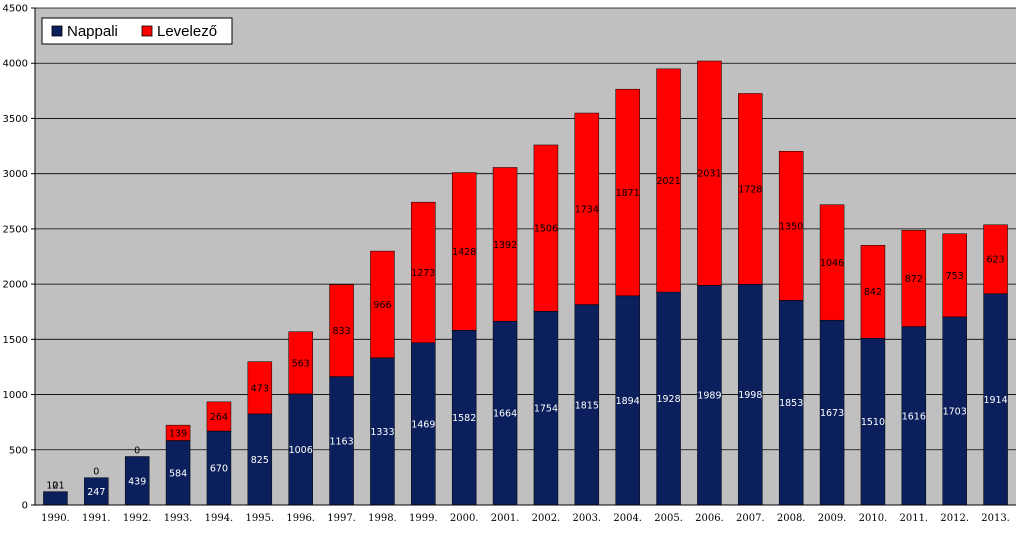  I want to click on data-label: 1428, so click(464, 252).